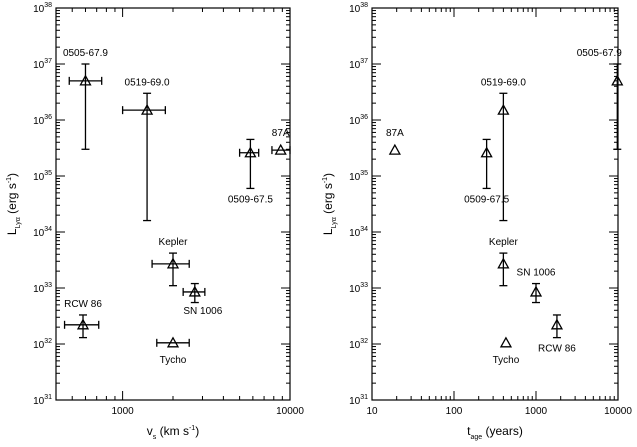 This screenshot has height=447, width=637. I want to click on x-axis-label: vs (km s-1), so click(173, 432).